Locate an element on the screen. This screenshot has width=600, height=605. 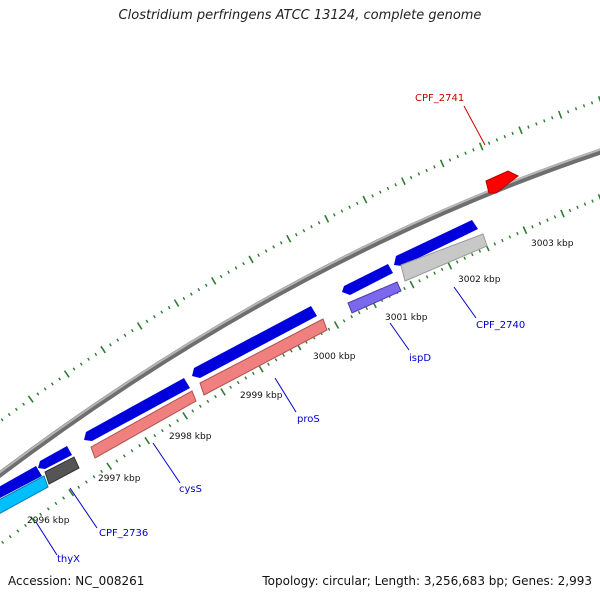
gene-bar-pros is located at coordinates (263, 357).